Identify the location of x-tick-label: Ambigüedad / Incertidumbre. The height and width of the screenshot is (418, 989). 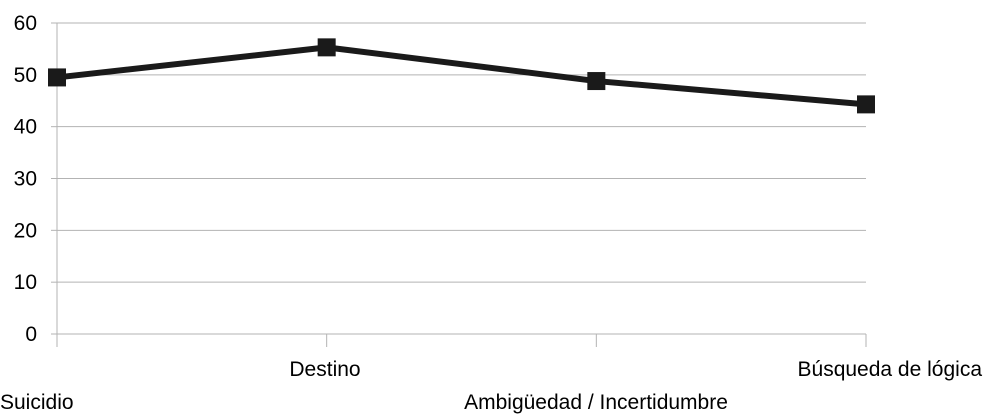
(596, 402).